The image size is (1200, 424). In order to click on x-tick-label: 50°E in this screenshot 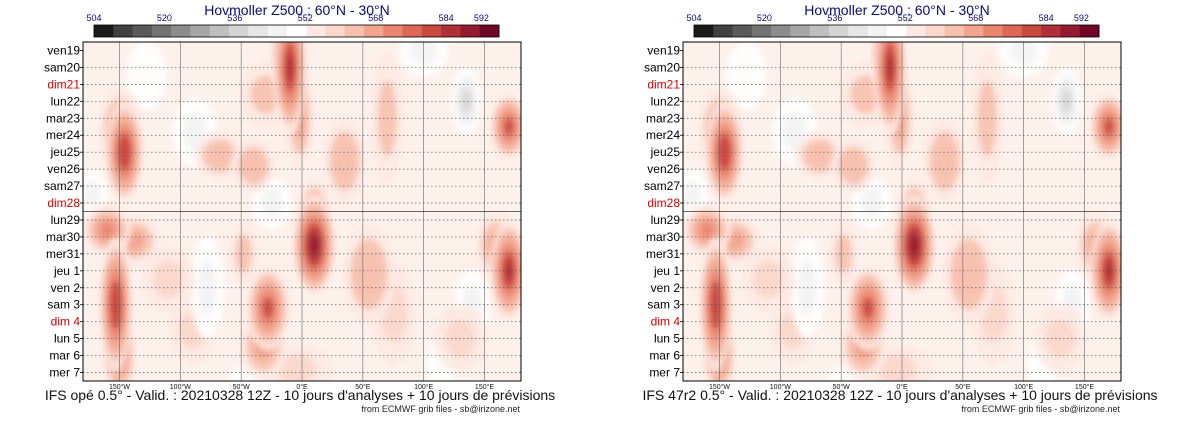, I will do `click(363, 387)`.